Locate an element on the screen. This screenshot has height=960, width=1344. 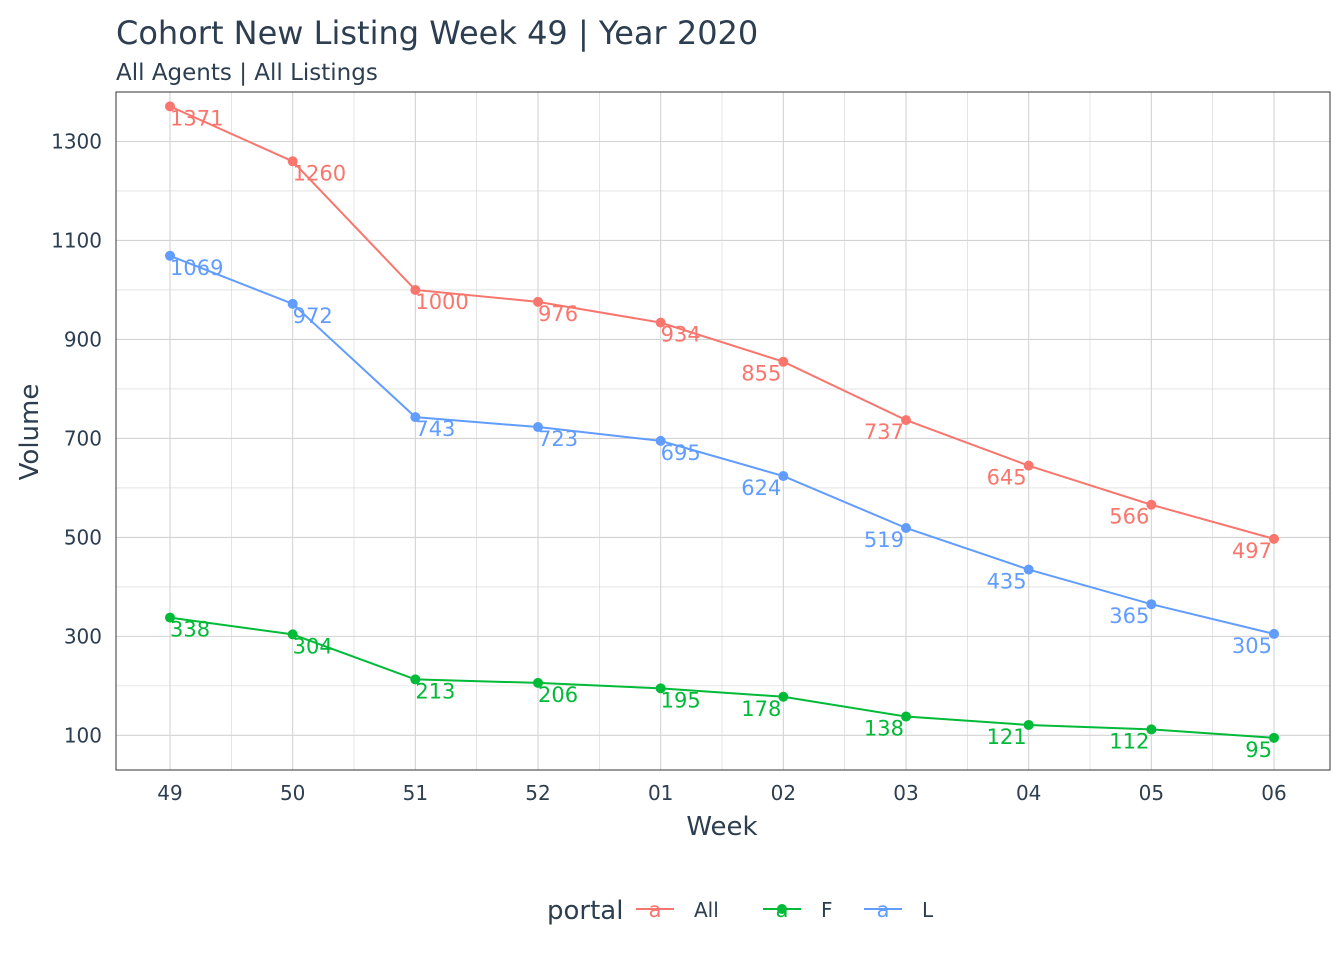
y-tick-label: 500 is located at coordinates (83, 537).